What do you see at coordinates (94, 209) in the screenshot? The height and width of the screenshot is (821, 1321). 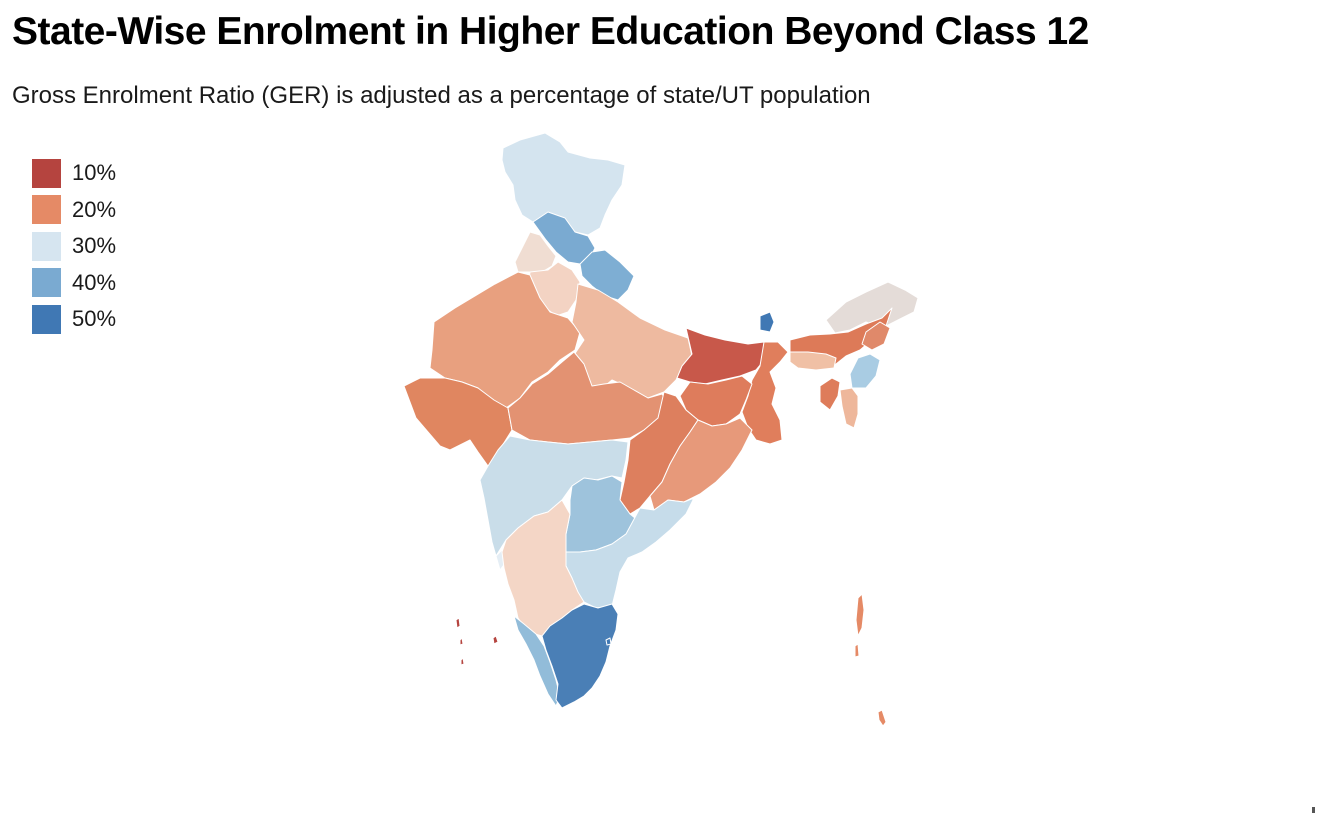 I see `legend-label: 20%` at bounding box center [94, 209].